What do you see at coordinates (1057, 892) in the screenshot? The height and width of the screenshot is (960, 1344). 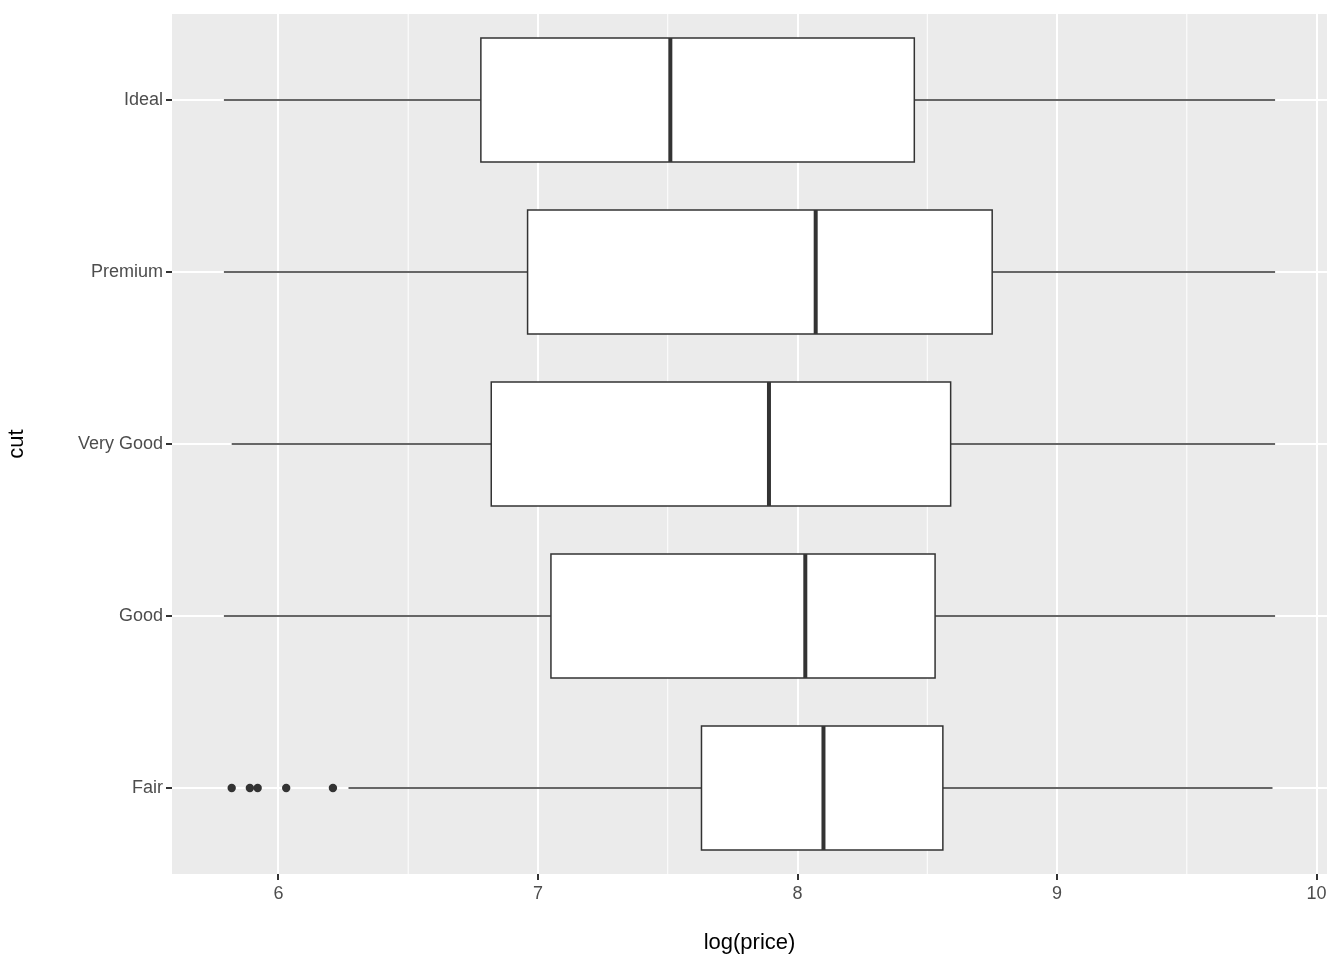 I see `x-tick-label: 9` at bounding box center [1057, 892].